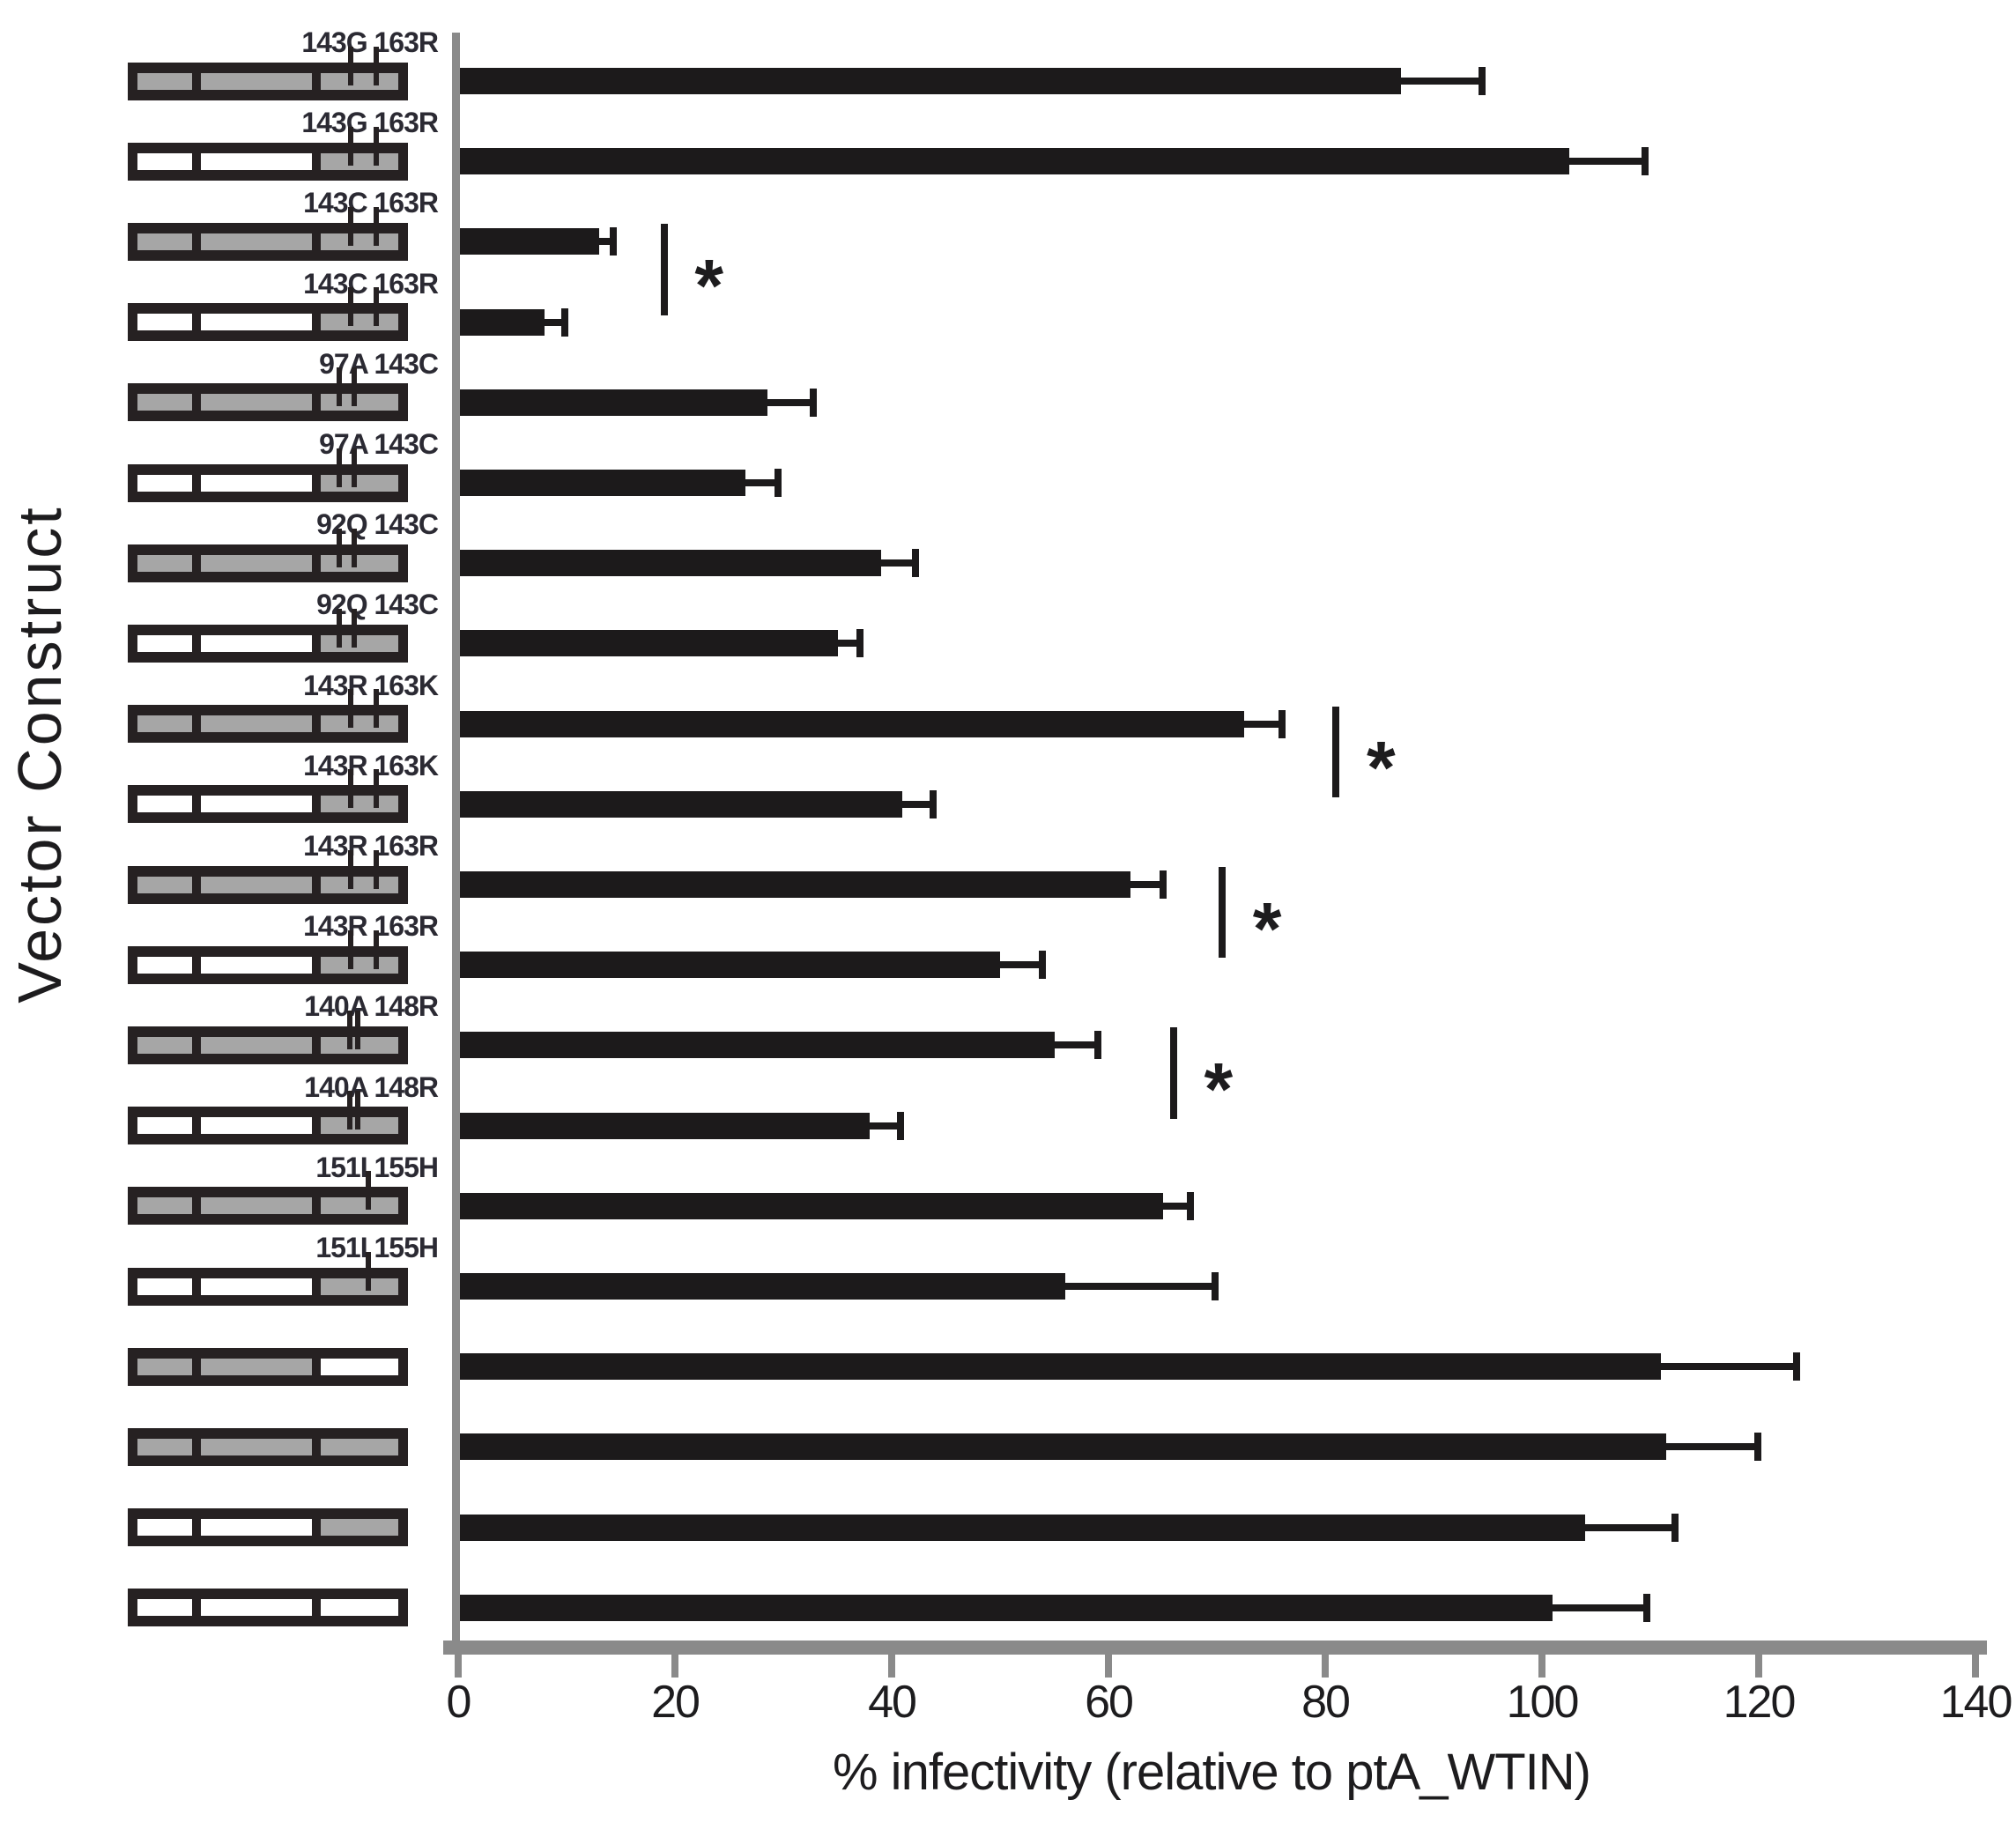 This screenshot has height=1822, width=2016. Describe the element at coordinates (371, 685) in the screenshot. I see `mutation-label: 143R 163K` at that location.